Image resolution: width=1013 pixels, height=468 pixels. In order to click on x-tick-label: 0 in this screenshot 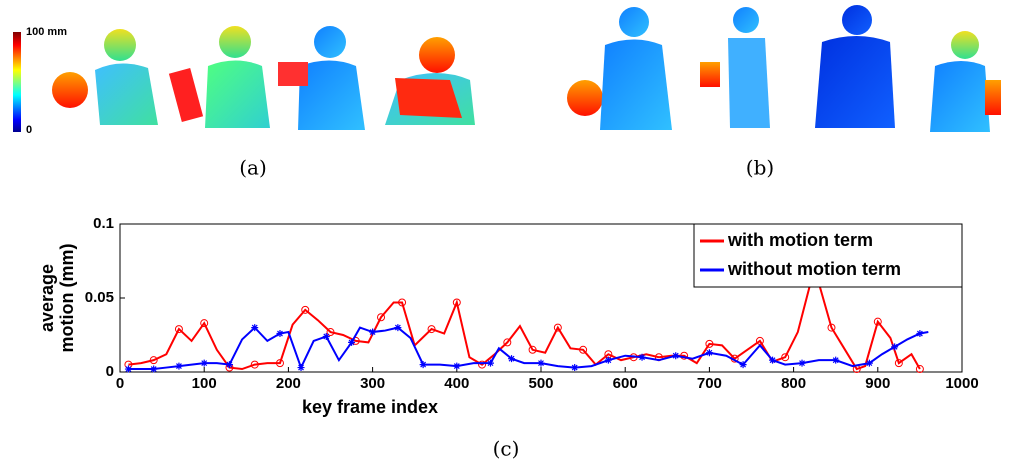, I will do `click(120, 383)`.